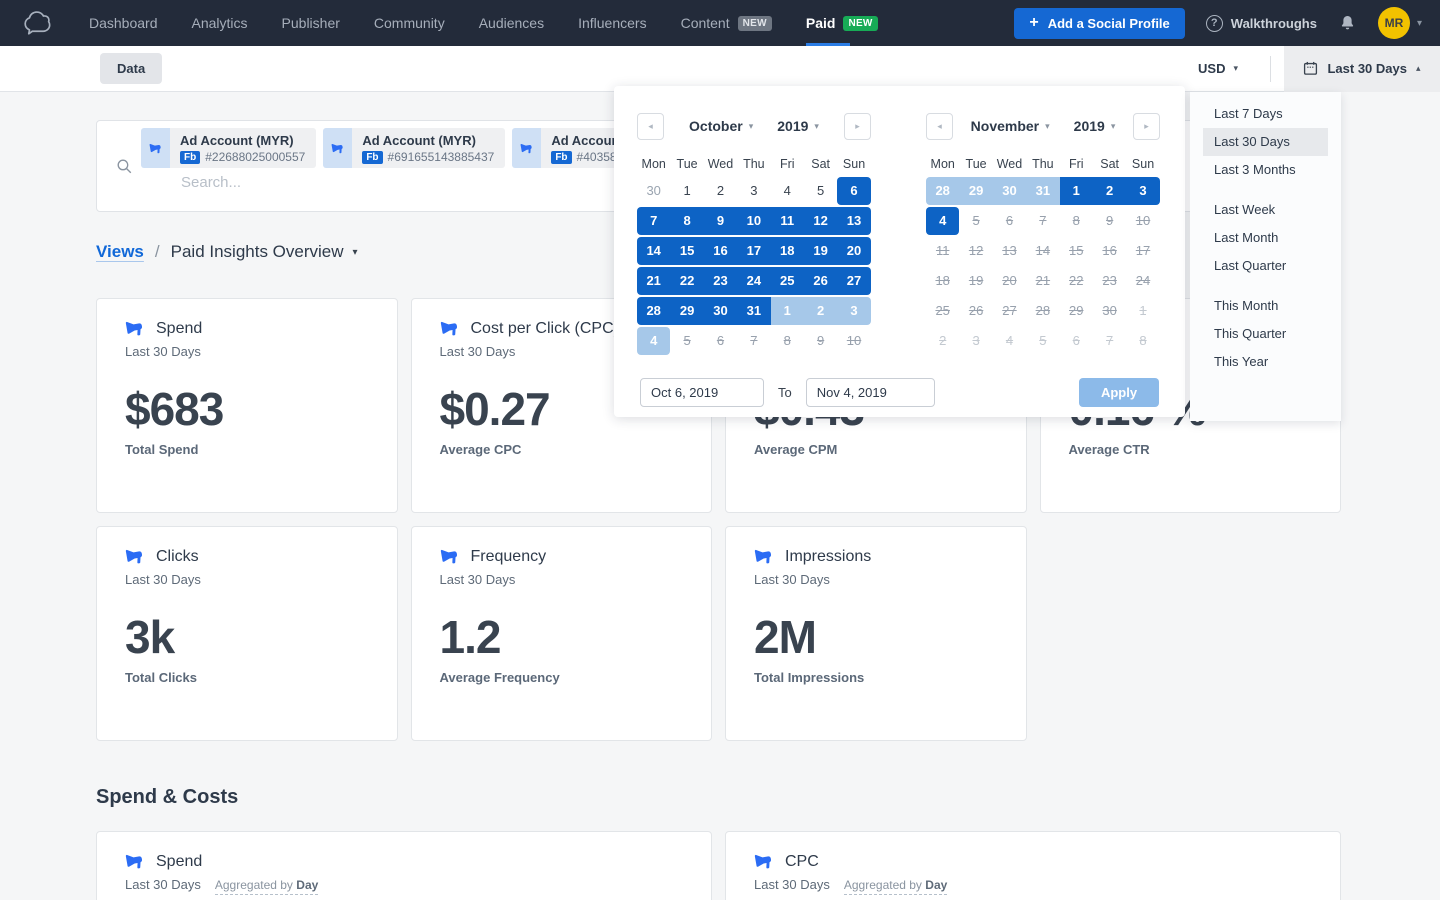 The image size is (1440, 900). I want to click on calendar-day: 27, so click(854, 281).